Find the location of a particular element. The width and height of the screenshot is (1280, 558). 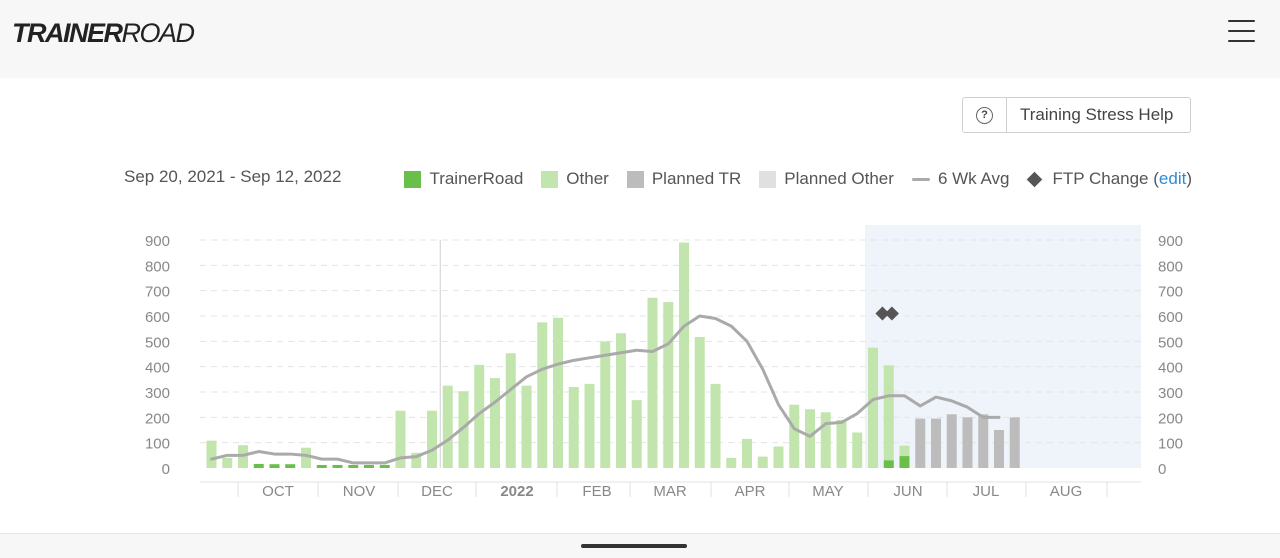

legend-other-label: Other is located at coordinates (587, 178).